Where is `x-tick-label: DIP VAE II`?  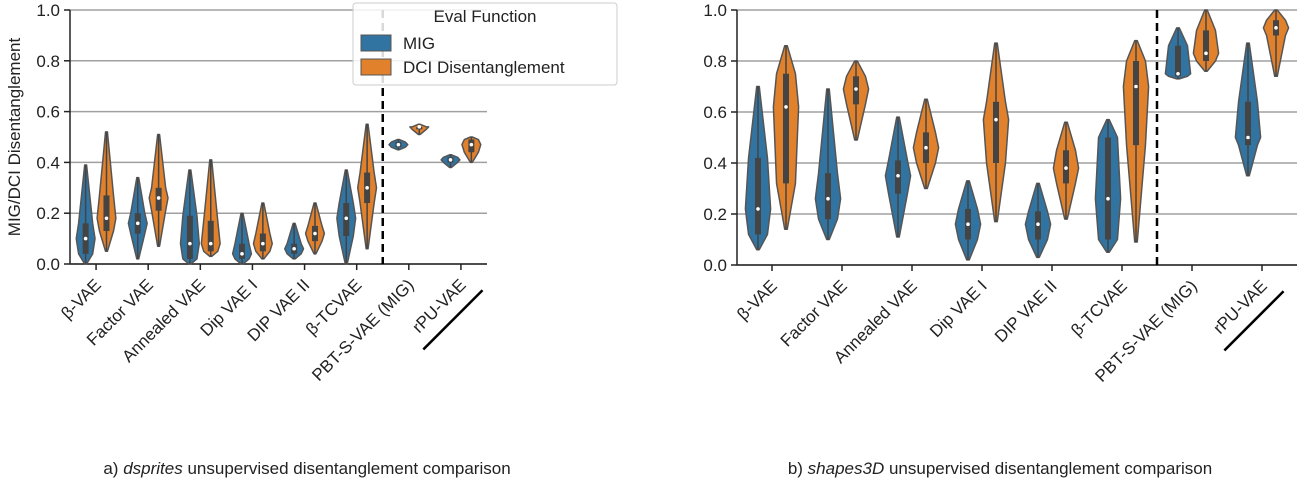
x-tick-label: DIP VAE II is located at coordinates (1026, 311).